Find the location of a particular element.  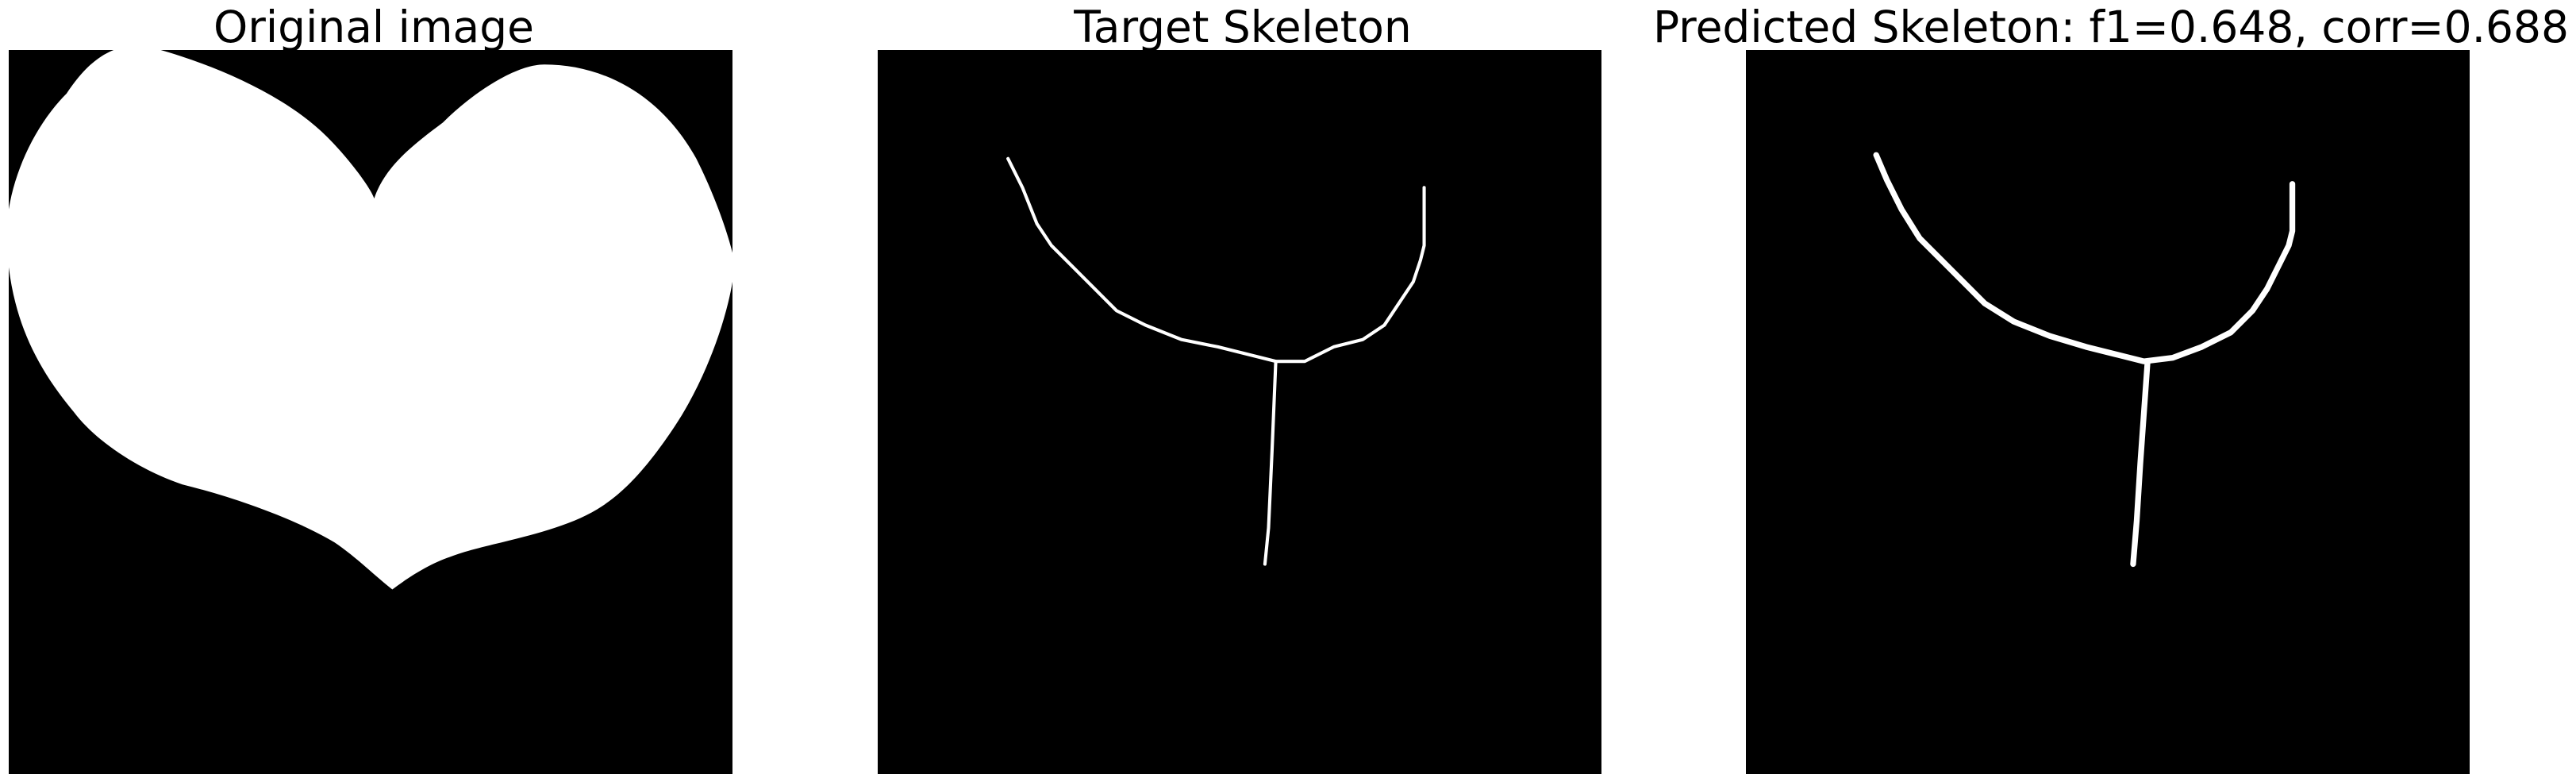

predicted-skeleton-lines is located at coordinates (2084, 360).